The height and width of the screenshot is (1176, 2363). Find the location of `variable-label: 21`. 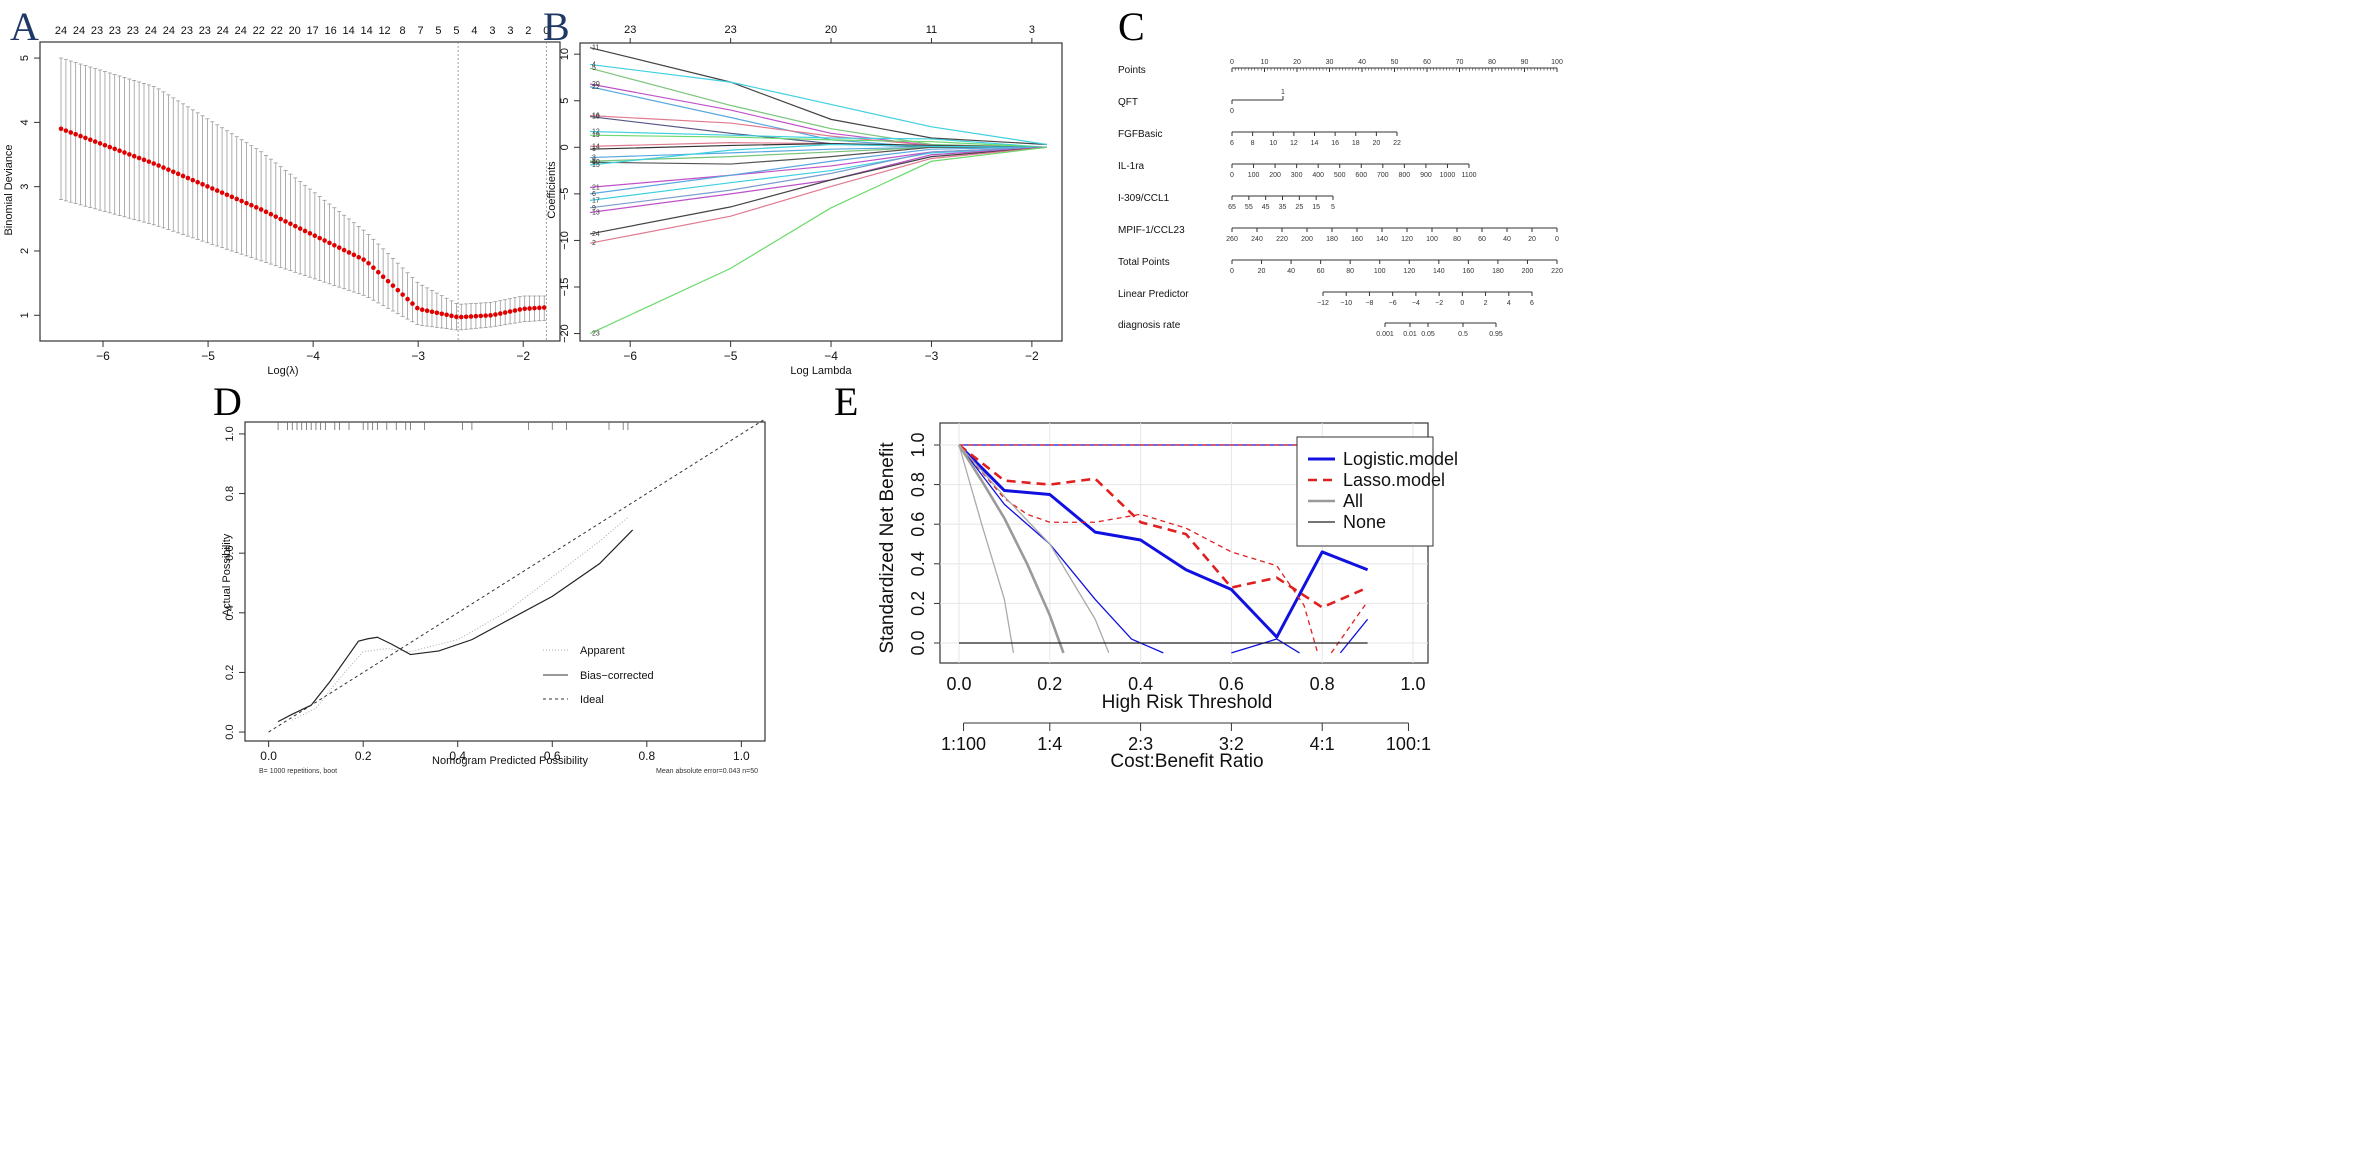

variable-label: 21 is located at coordinates (596, 187).